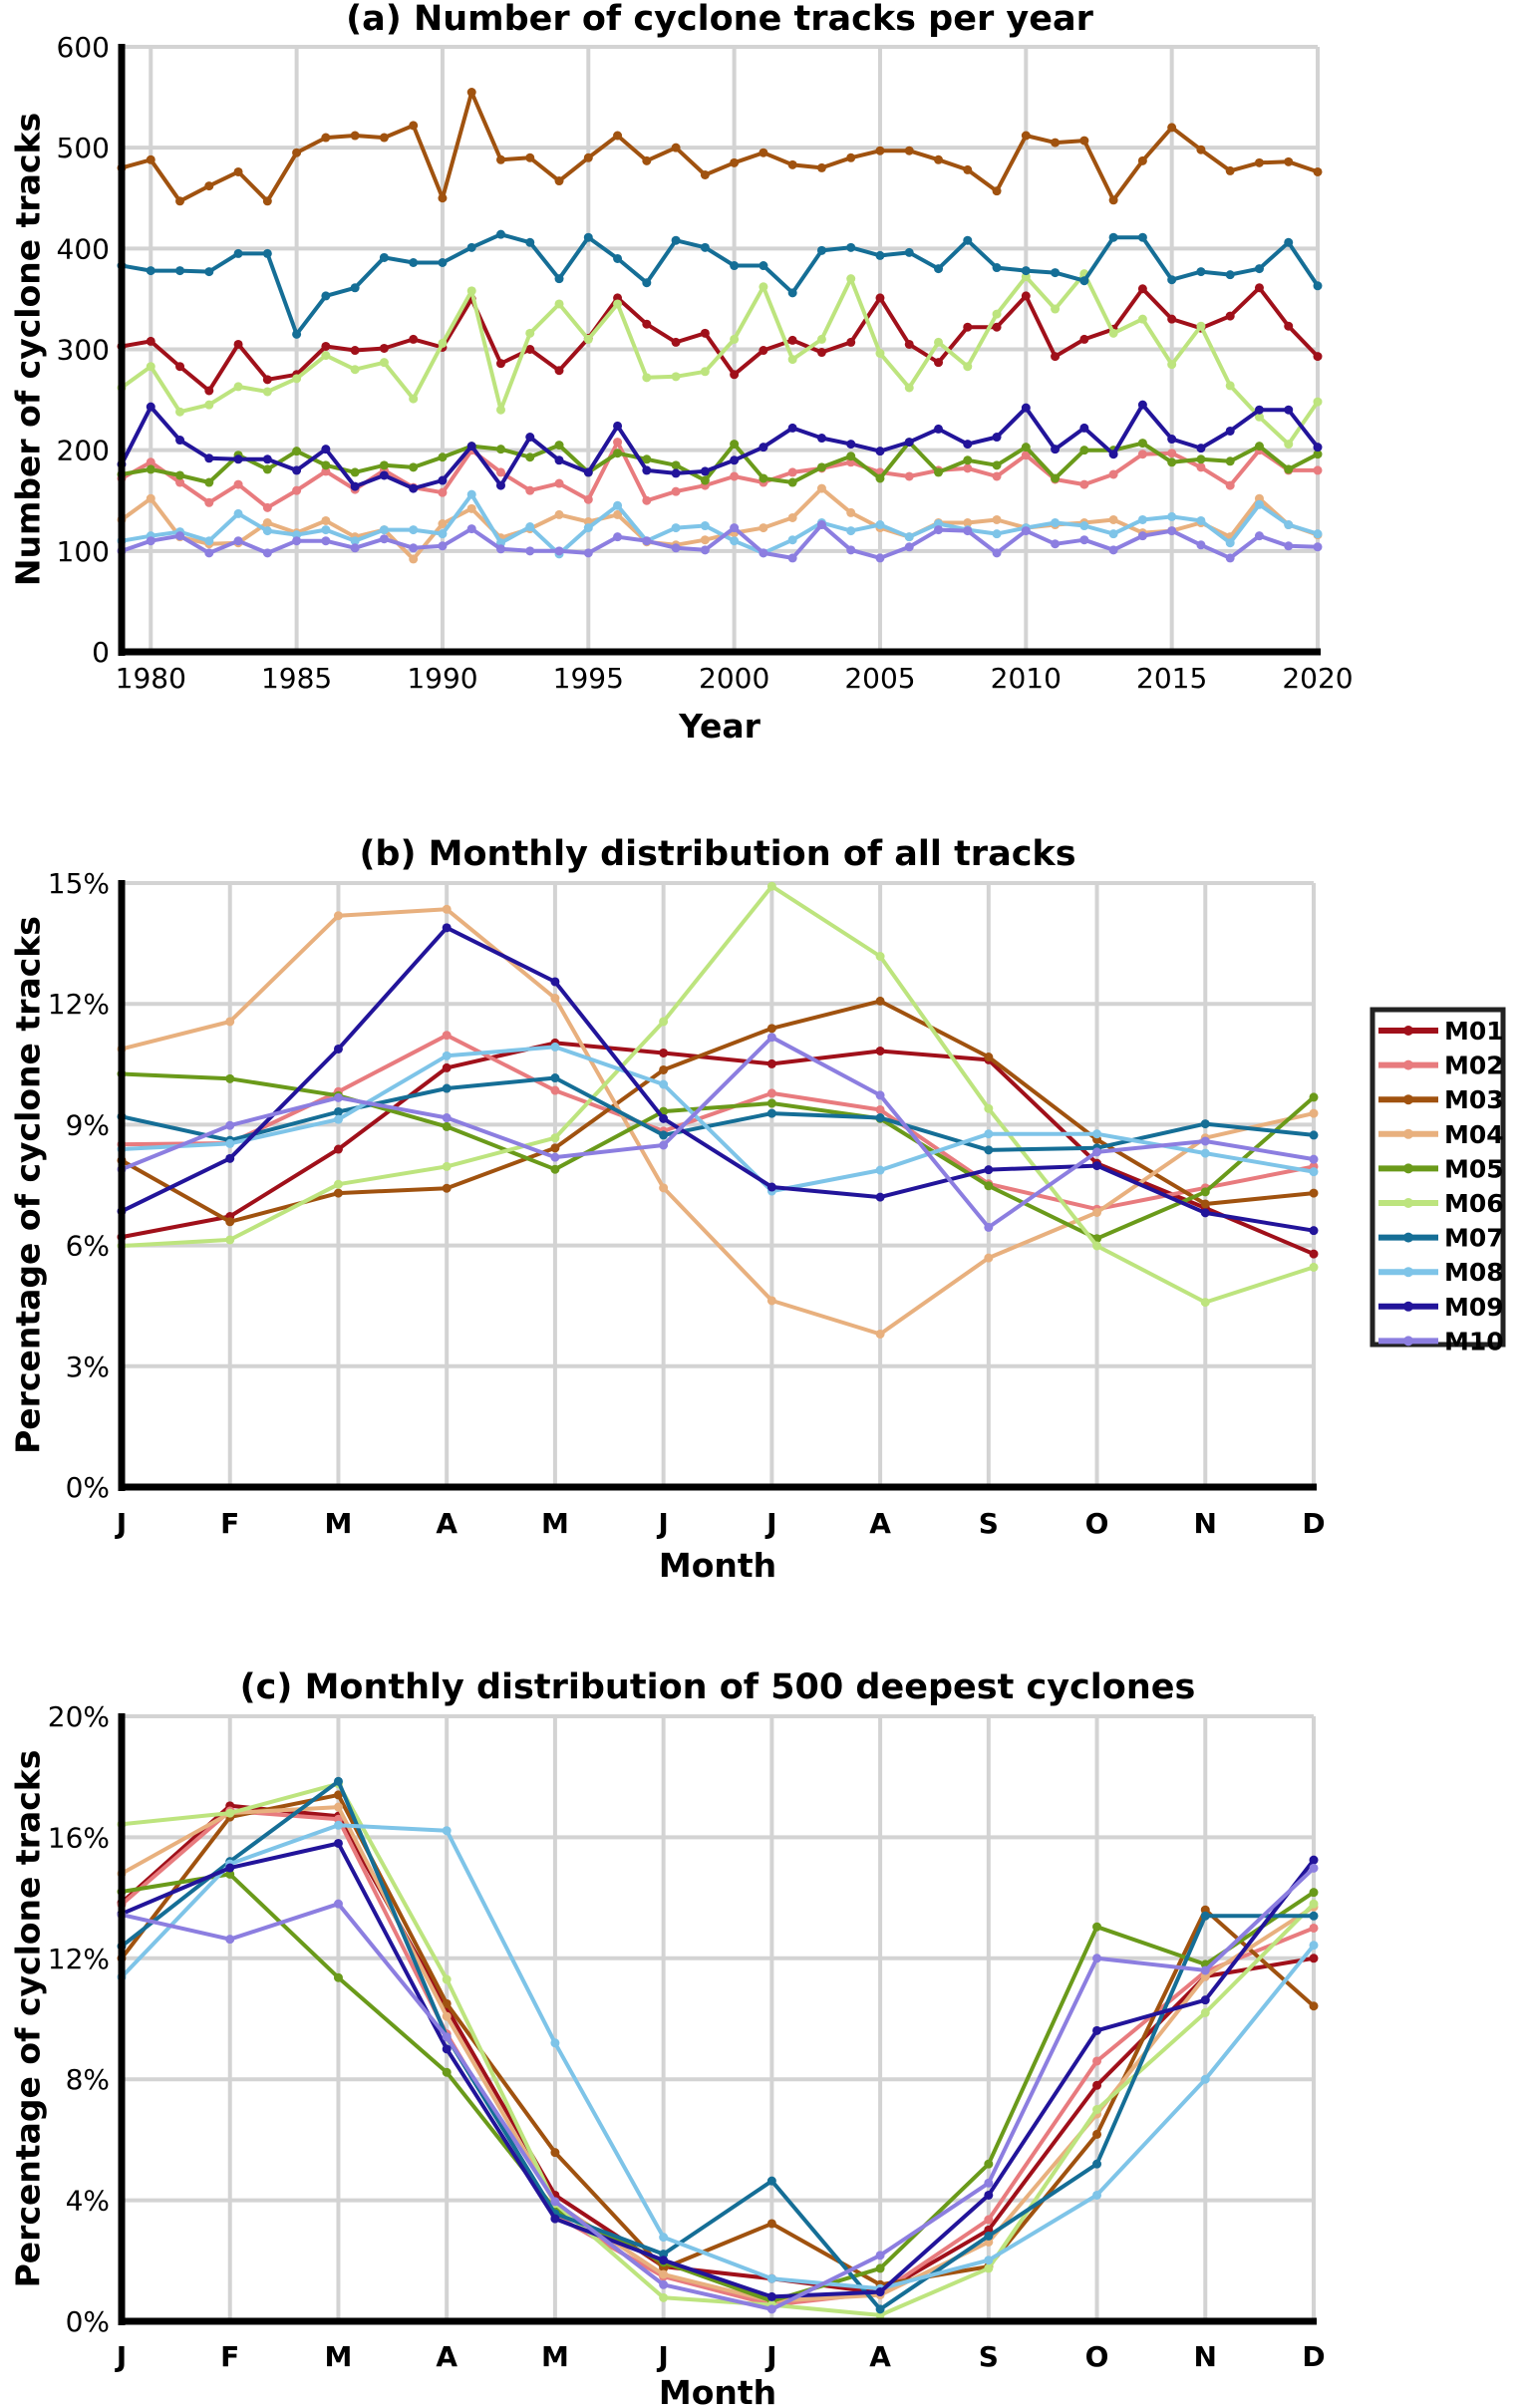  Describe the element at coordinates (718, 1079) in the screenshot. I see `series-line-M09` at that location.